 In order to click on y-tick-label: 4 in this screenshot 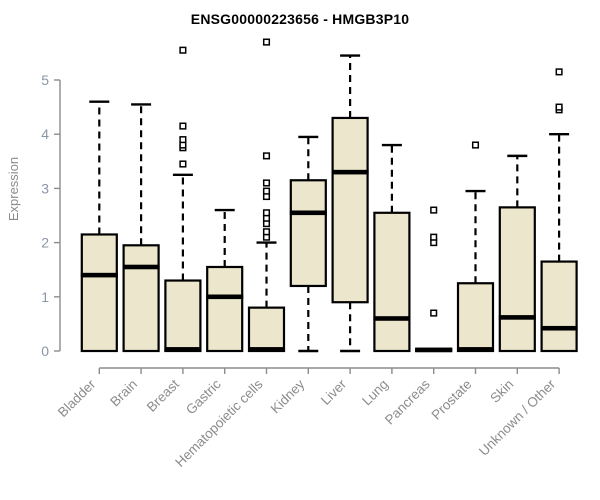, I will do `click(45, 134)`.